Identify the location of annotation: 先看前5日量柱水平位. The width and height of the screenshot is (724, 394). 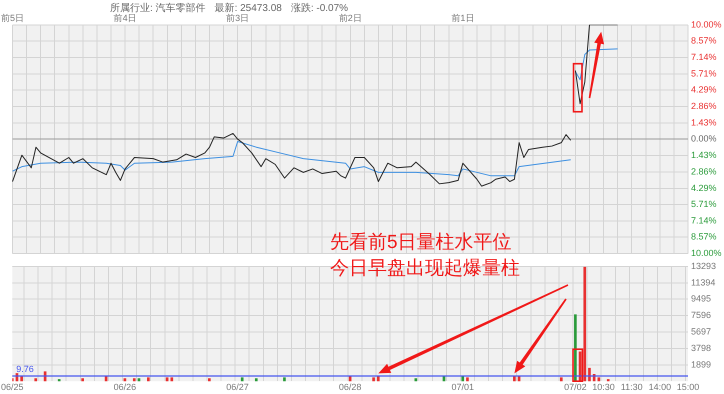
(421, 243).